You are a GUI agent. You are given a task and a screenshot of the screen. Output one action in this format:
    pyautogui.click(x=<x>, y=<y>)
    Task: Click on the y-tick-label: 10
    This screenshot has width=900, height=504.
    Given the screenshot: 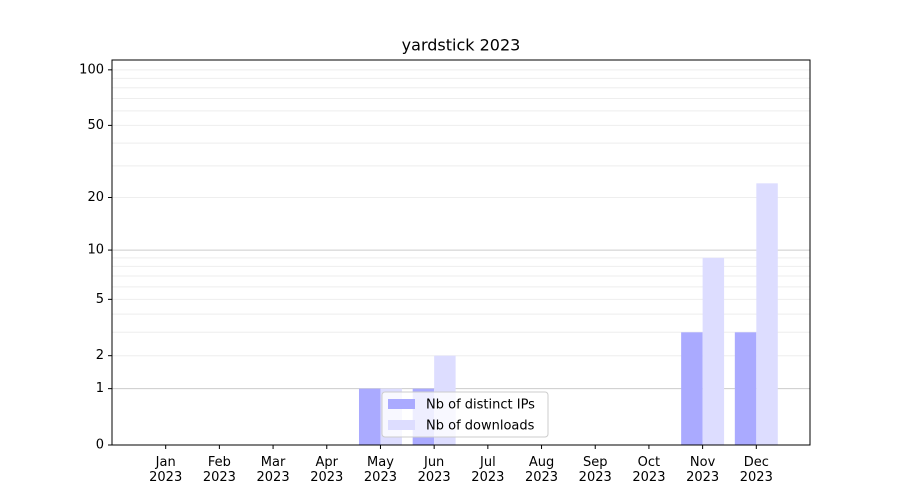 What is the action you would take?
    pyautogui.click(x=95, y=250)
    